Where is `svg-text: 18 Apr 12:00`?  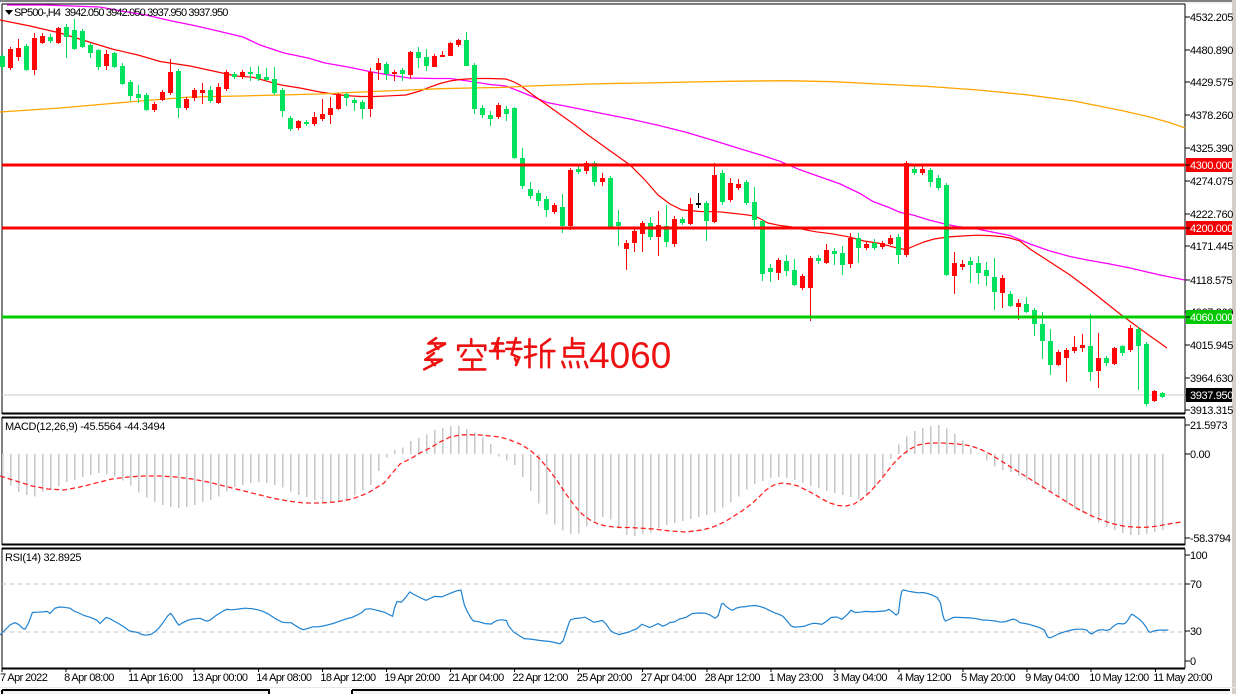 svg-text: 18 Apr 12:00 is located at coordinates (348, 678).